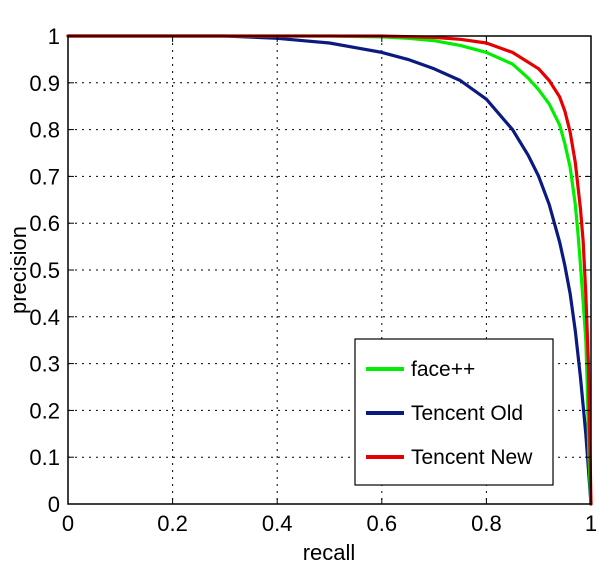  I want to click on legend-label-face-plus-plus: face++, so click(443, 369).